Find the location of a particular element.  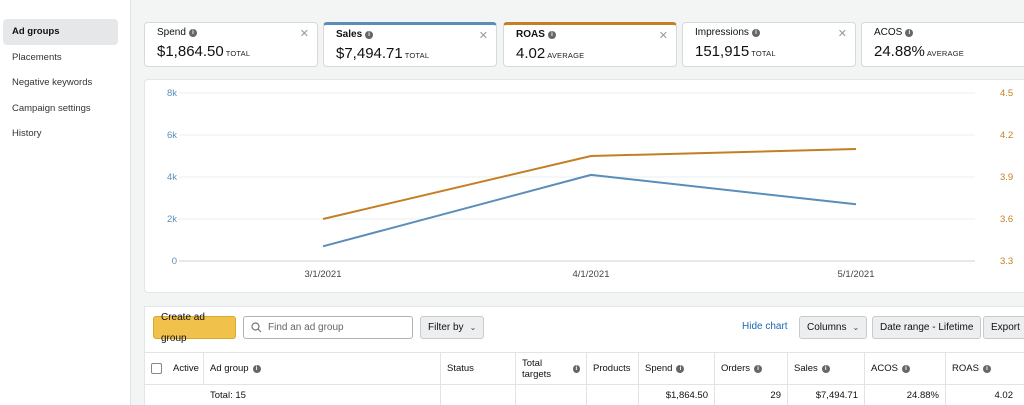

metric-label: Spend is located at coordinates (171, 32).